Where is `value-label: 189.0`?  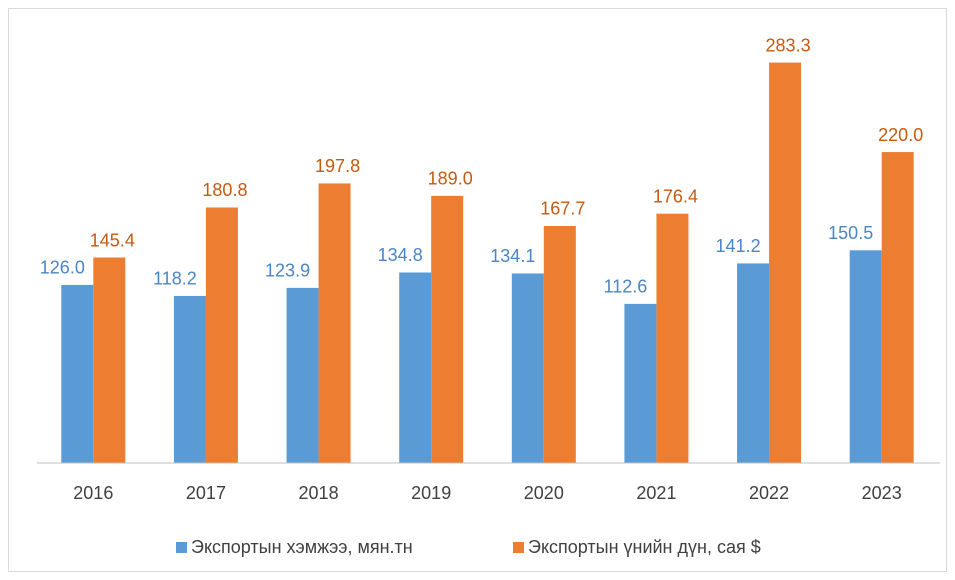 value-label: 189.0 is located at coordinates (450, 179).